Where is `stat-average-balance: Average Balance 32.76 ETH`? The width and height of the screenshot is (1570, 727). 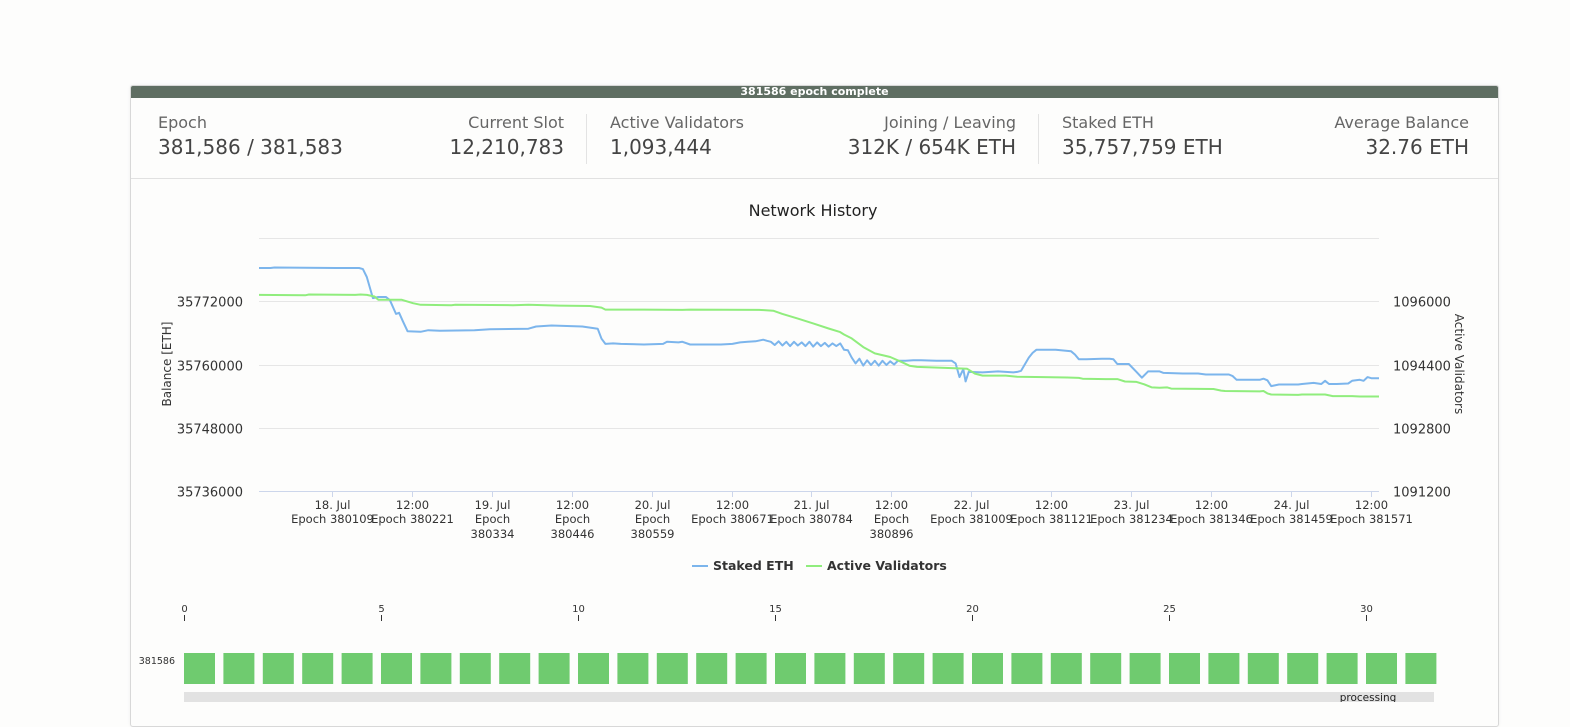 stat-average-balance: Average Balance 32.76 ETH is located at coordinates (1401, 136).